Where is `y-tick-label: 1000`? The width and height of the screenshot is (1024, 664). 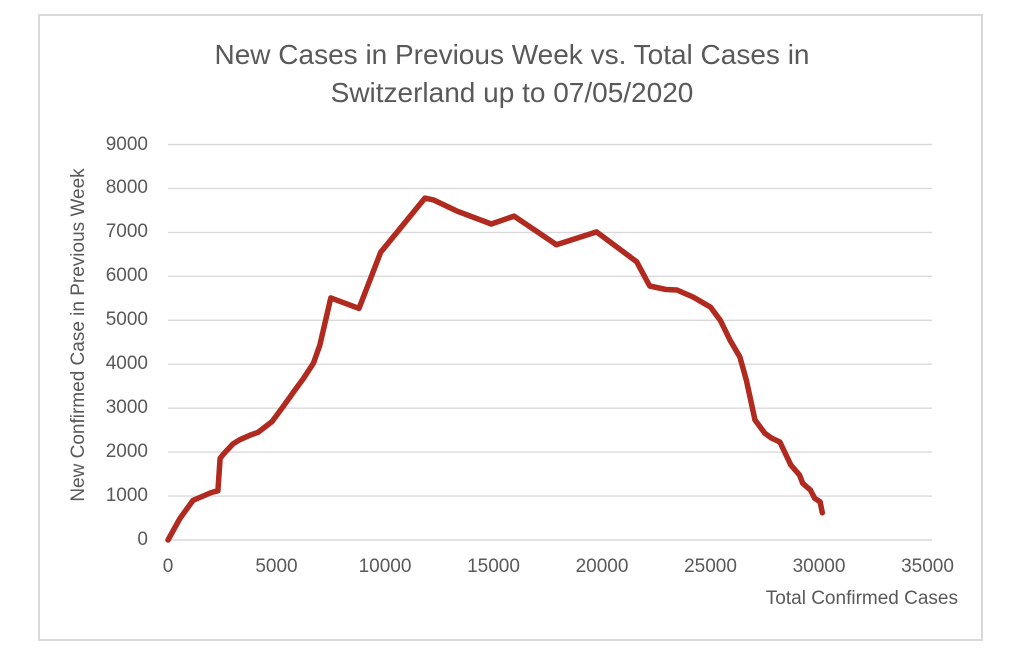
y-tick-label: 1000 is located at coordinates (126, 496).